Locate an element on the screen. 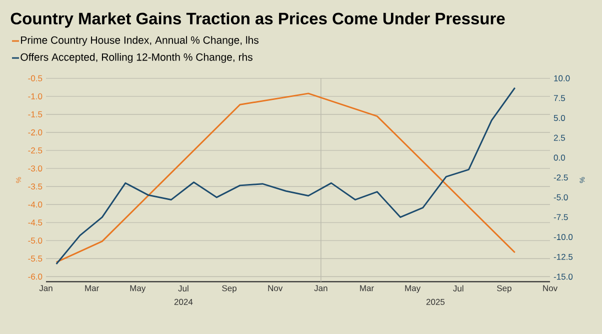 The width and height of the screenshot is (602, 334). y2-tick-label: -10.0 is located at coordinates (563, 237).